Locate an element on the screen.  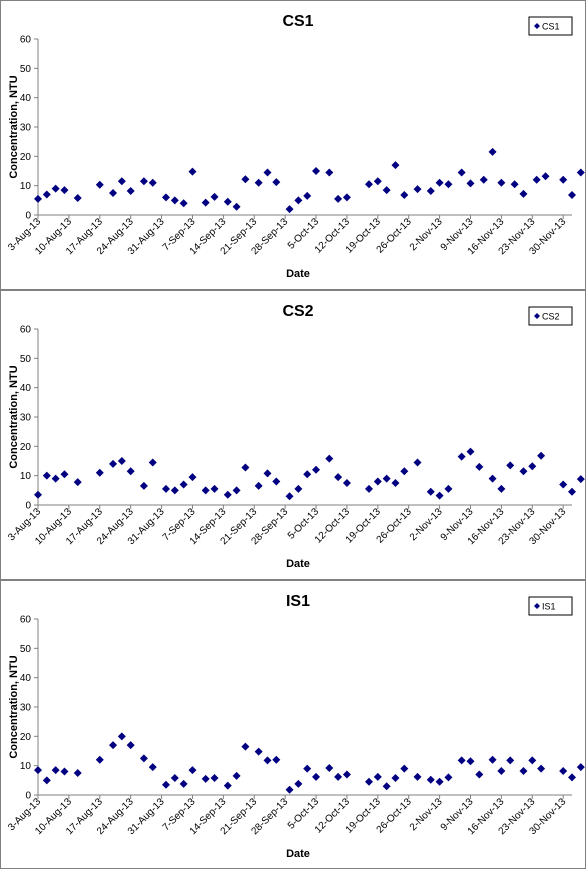
legend: CS1 is located at coordinates (550, 26).